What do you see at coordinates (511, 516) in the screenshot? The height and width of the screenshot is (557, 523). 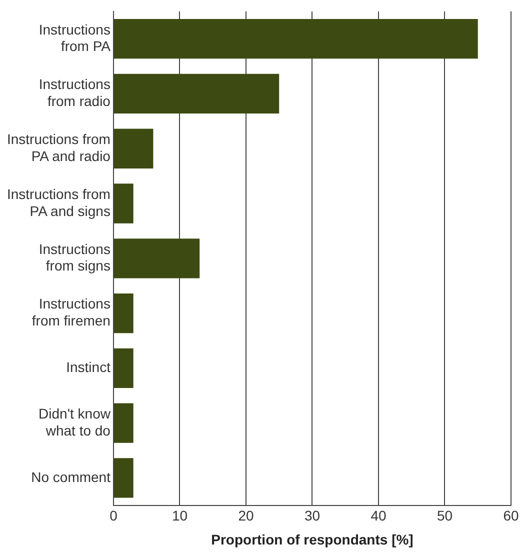 I see `x-tick-label: 60` at bounding box center [511, 516].